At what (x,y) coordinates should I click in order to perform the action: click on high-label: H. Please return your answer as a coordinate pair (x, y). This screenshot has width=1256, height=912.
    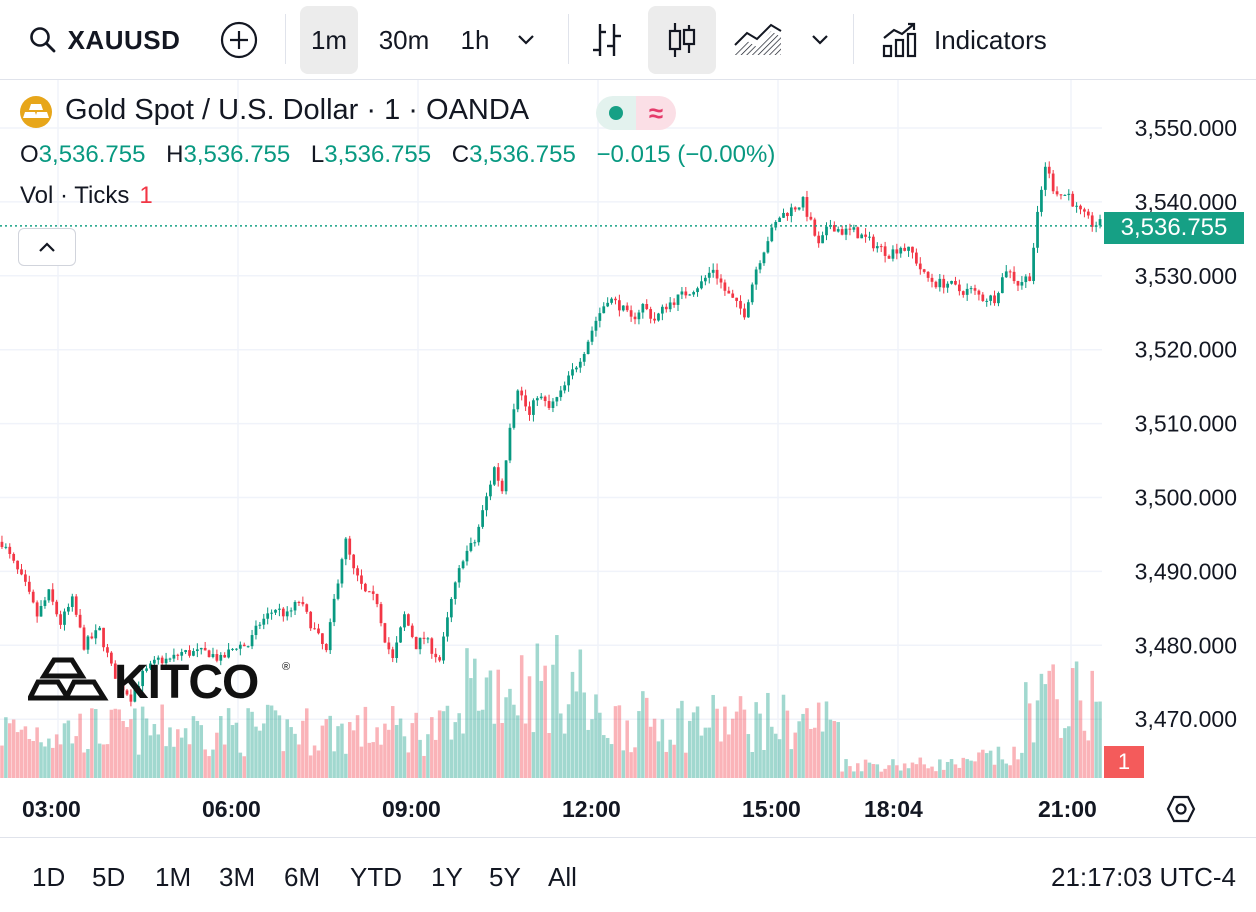
    Looking at the image, I should click on (175, 154).